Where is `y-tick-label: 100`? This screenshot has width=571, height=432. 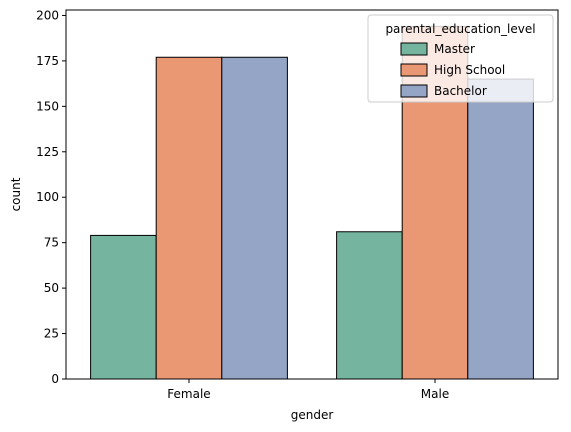 y-tick-label: 100 is located at coordinates (47, 197).